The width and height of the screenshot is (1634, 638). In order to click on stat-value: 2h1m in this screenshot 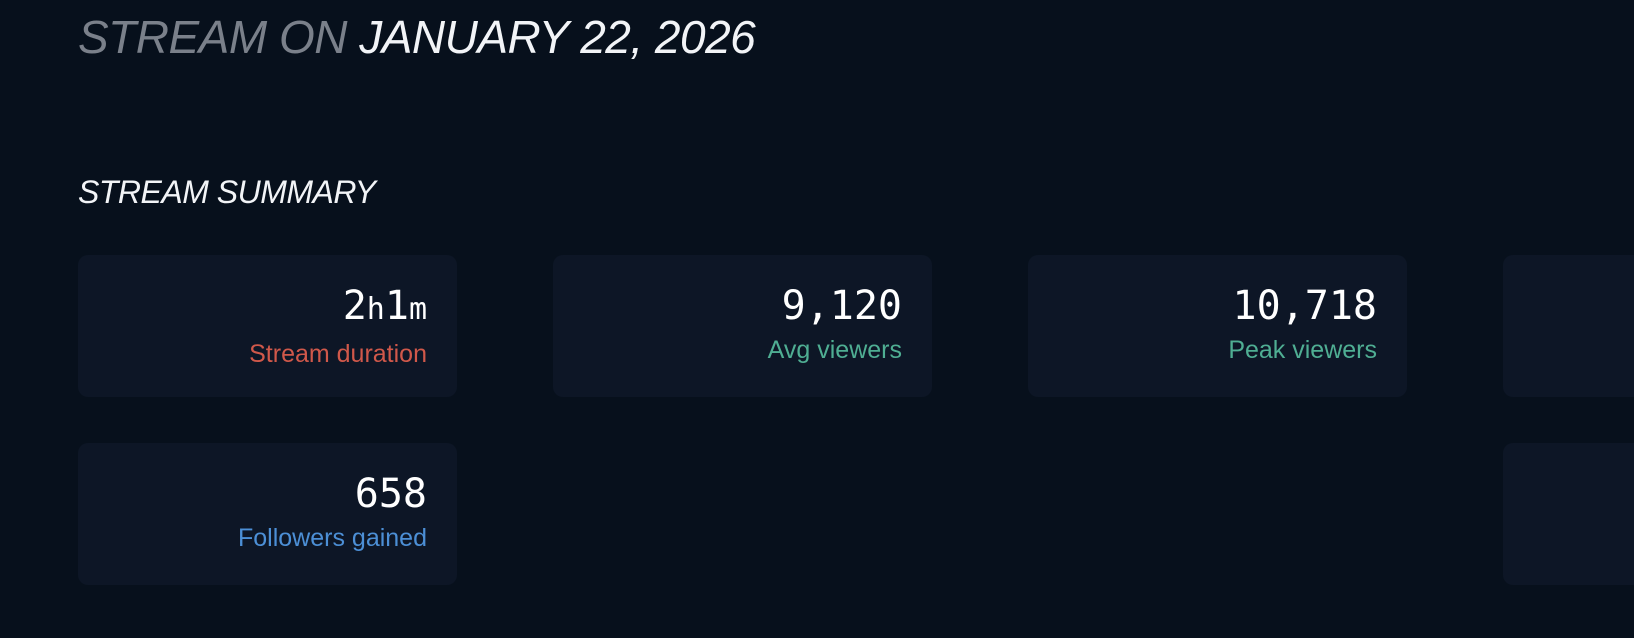, I will do `click(252, 308)`.